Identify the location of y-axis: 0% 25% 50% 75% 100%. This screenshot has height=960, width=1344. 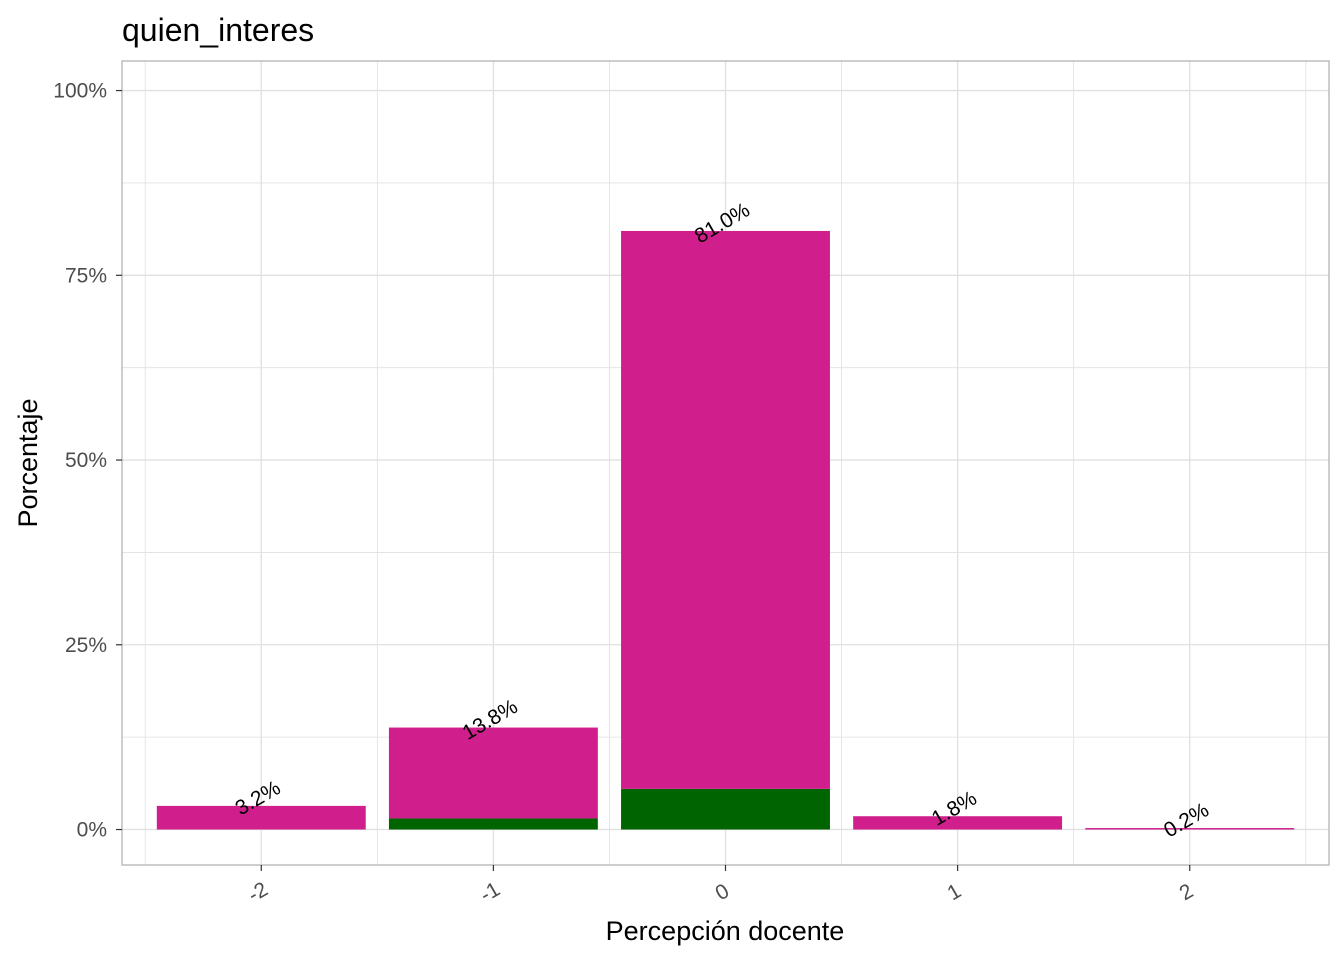
(87, 461).